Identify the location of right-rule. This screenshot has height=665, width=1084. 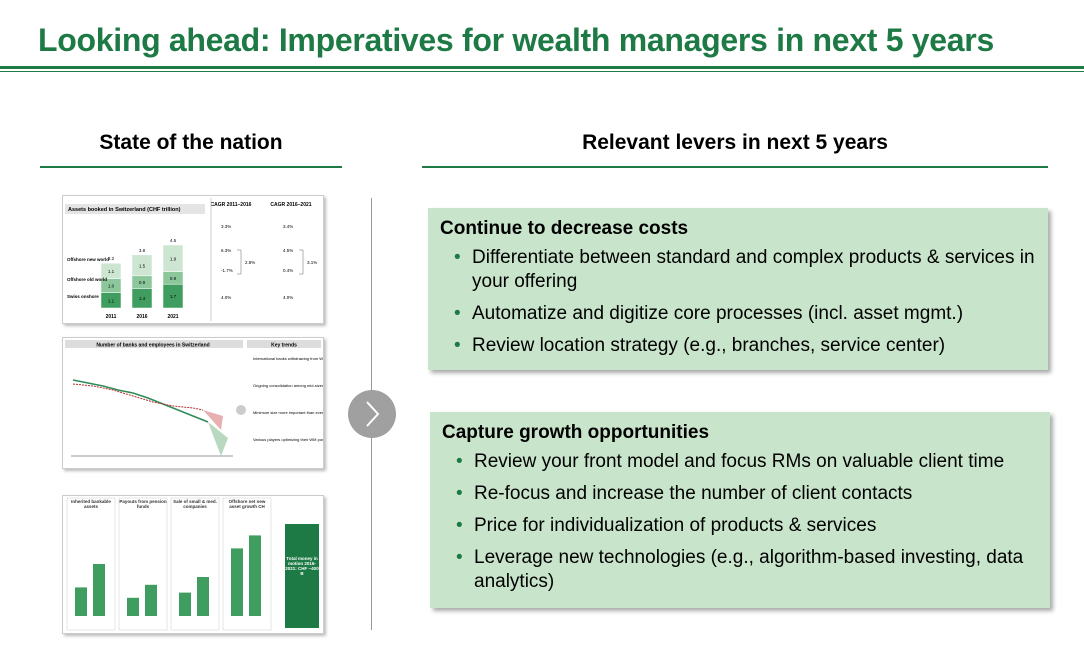
(735, 167).